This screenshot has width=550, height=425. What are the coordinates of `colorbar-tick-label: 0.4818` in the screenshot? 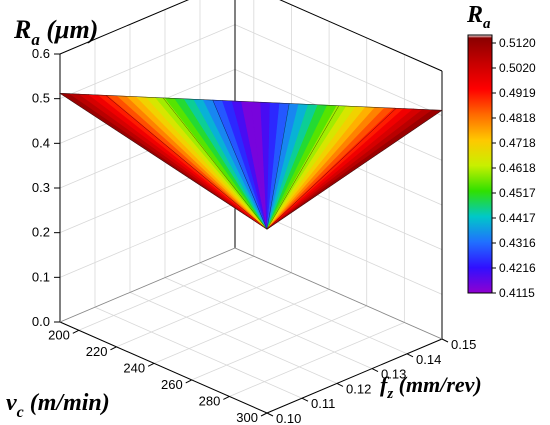 It's located at (517, 118).